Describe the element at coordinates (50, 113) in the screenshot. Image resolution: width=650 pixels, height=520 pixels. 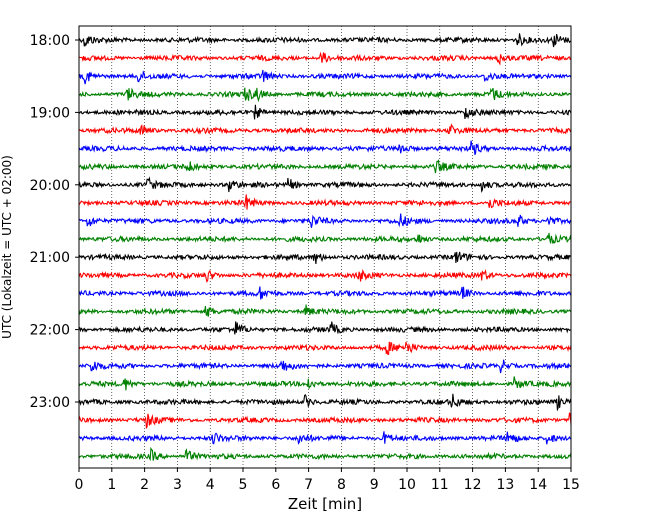
I see `y-tick-label: 19:00` at that location.